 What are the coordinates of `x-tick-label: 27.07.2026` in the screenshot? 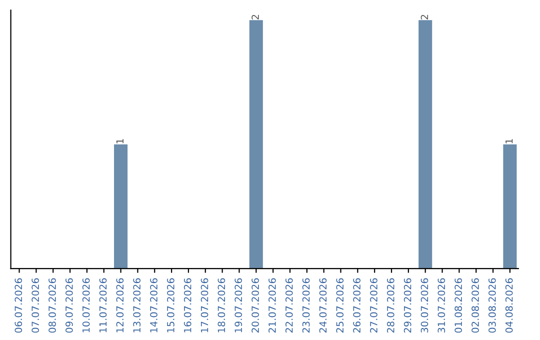 It's located at (374, 305).